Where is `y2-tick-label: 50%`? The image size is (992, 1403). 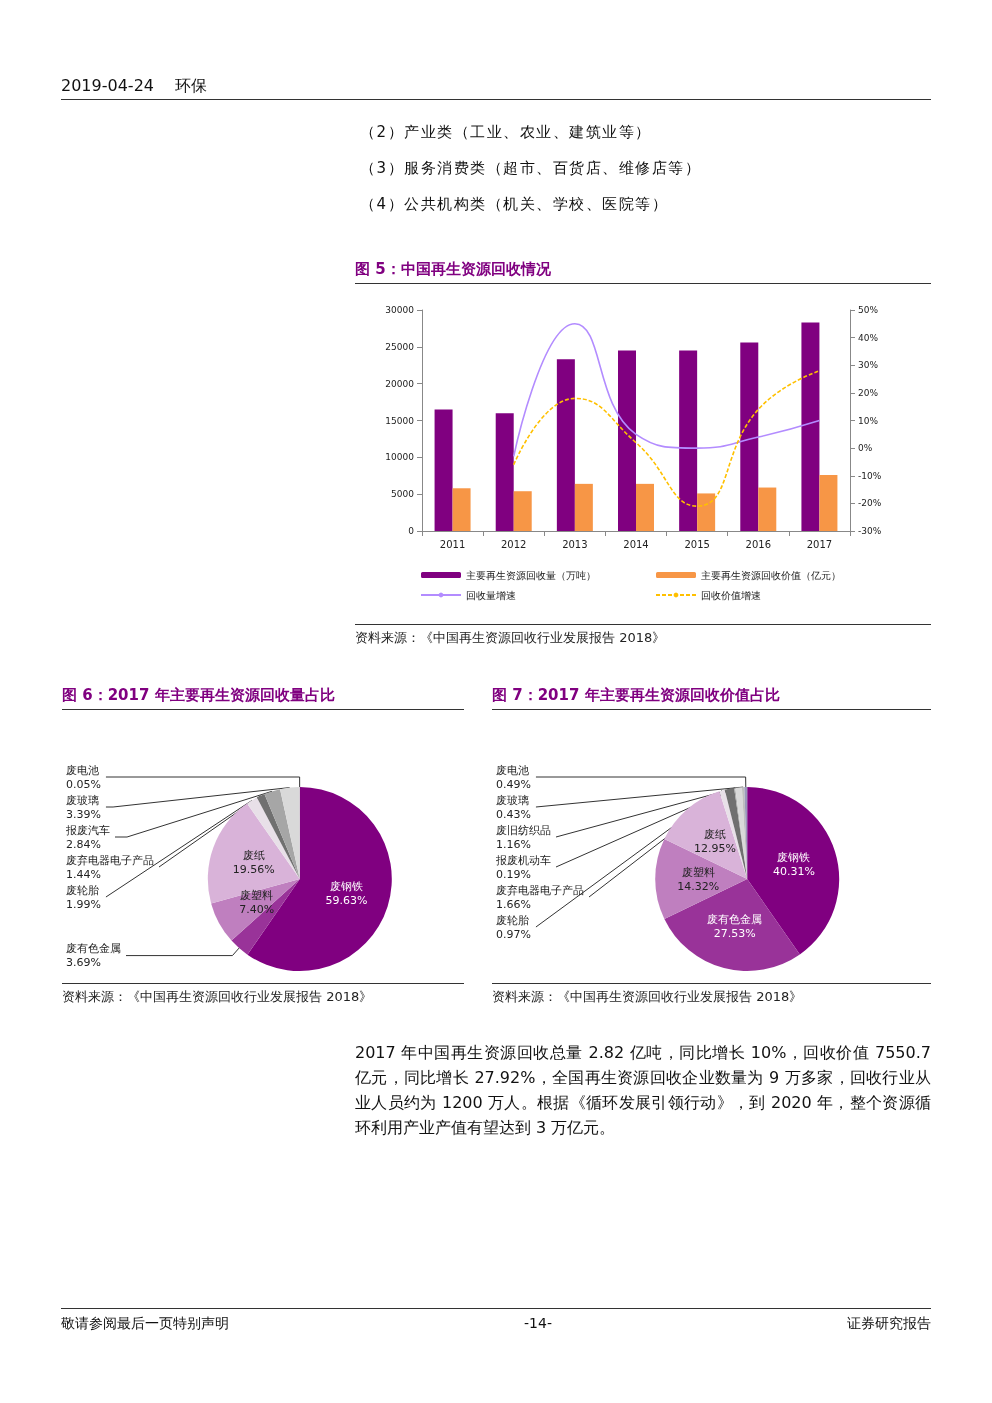 y2-tick-label: 50% is located at coordinates (868, 310).